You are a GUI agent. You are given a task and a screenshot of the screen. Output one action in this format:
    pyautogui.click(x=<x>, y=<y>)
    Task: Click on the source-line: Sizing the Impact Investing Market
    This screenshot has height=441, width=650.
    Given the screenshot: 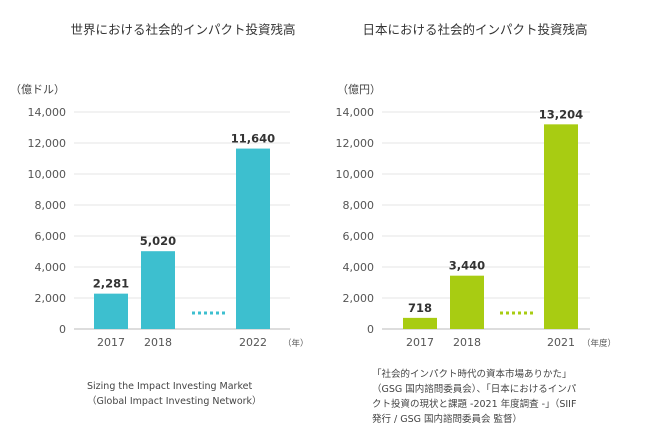 What is the action you would take?
    pyautogui.click(x=170, y=386)
    